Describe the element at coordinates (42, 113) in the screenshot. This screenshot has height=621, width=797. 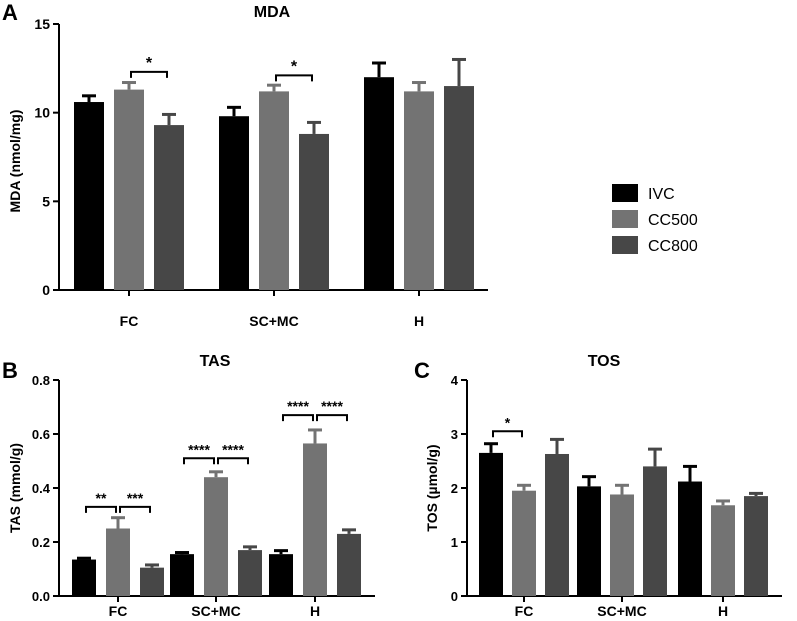
I see `y-tick-label: 10` at that location.